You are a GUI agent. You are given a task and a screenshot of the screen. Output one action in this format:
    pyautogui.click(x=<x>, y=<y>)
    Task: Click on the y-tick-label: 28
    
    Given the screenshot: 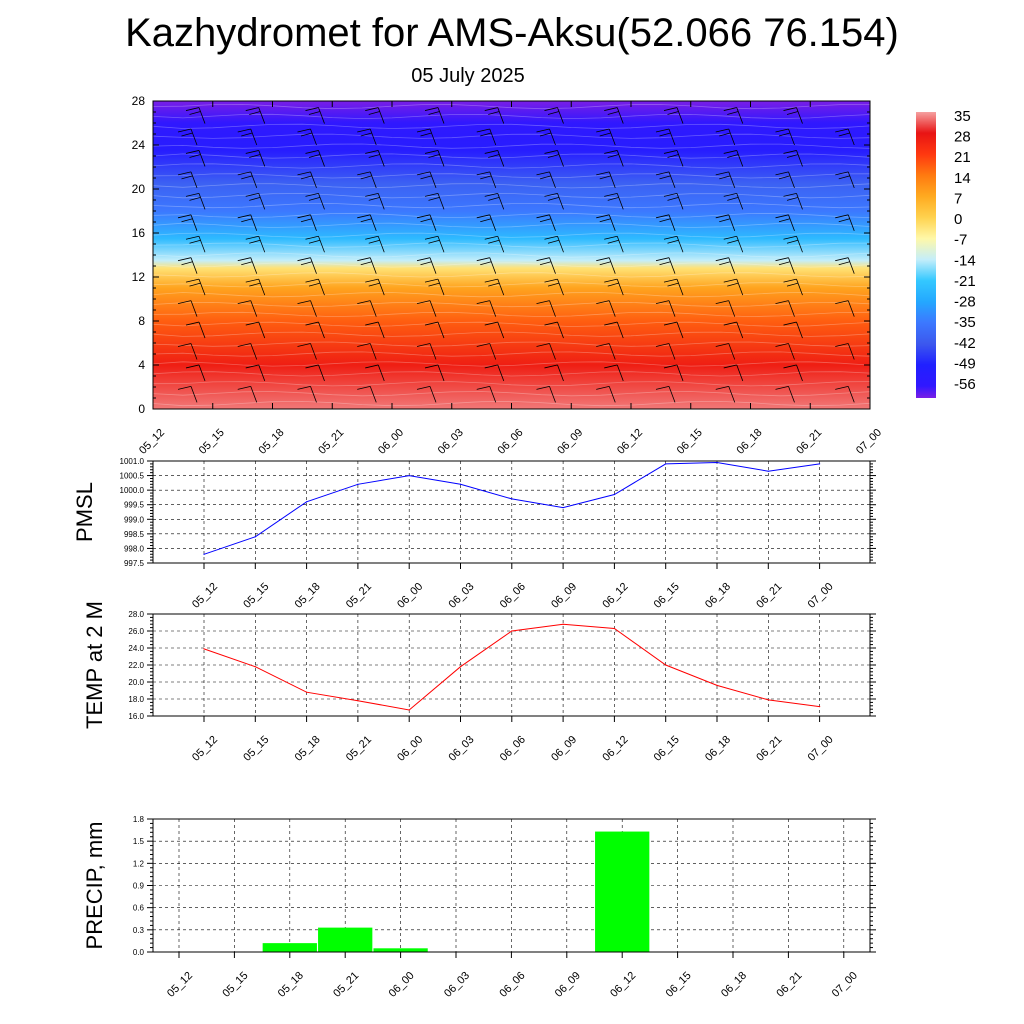 What is the action you would take?
    pyautogui.click(x=139, y=101)
    